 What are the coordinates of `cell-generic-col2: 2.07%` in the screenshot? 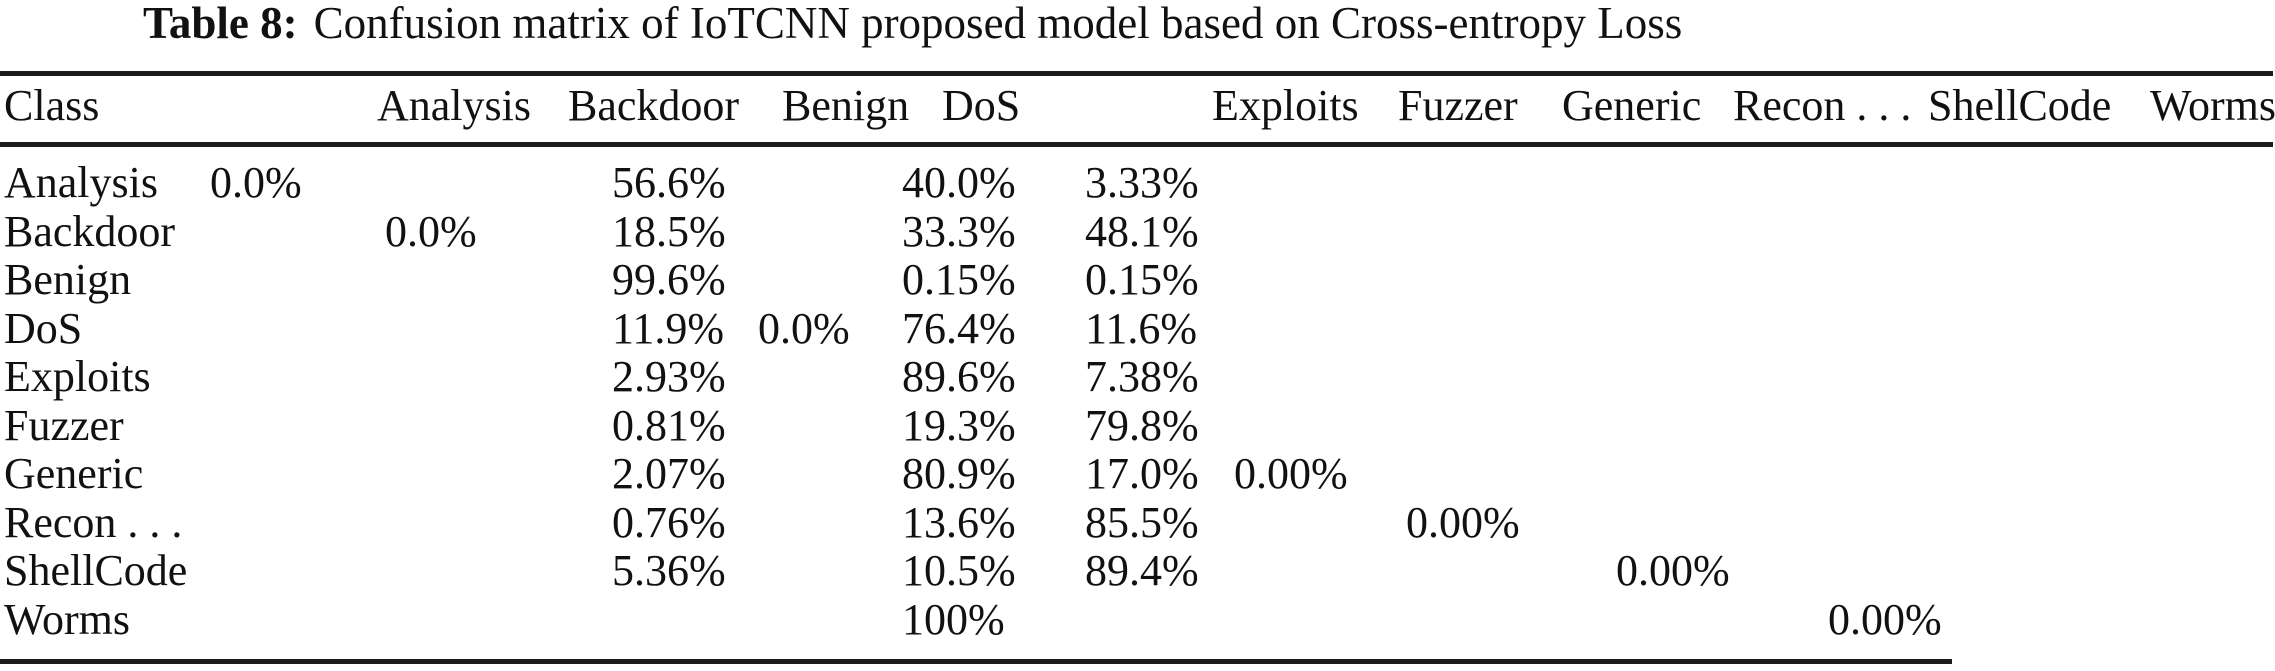 It's located at (669, 473).